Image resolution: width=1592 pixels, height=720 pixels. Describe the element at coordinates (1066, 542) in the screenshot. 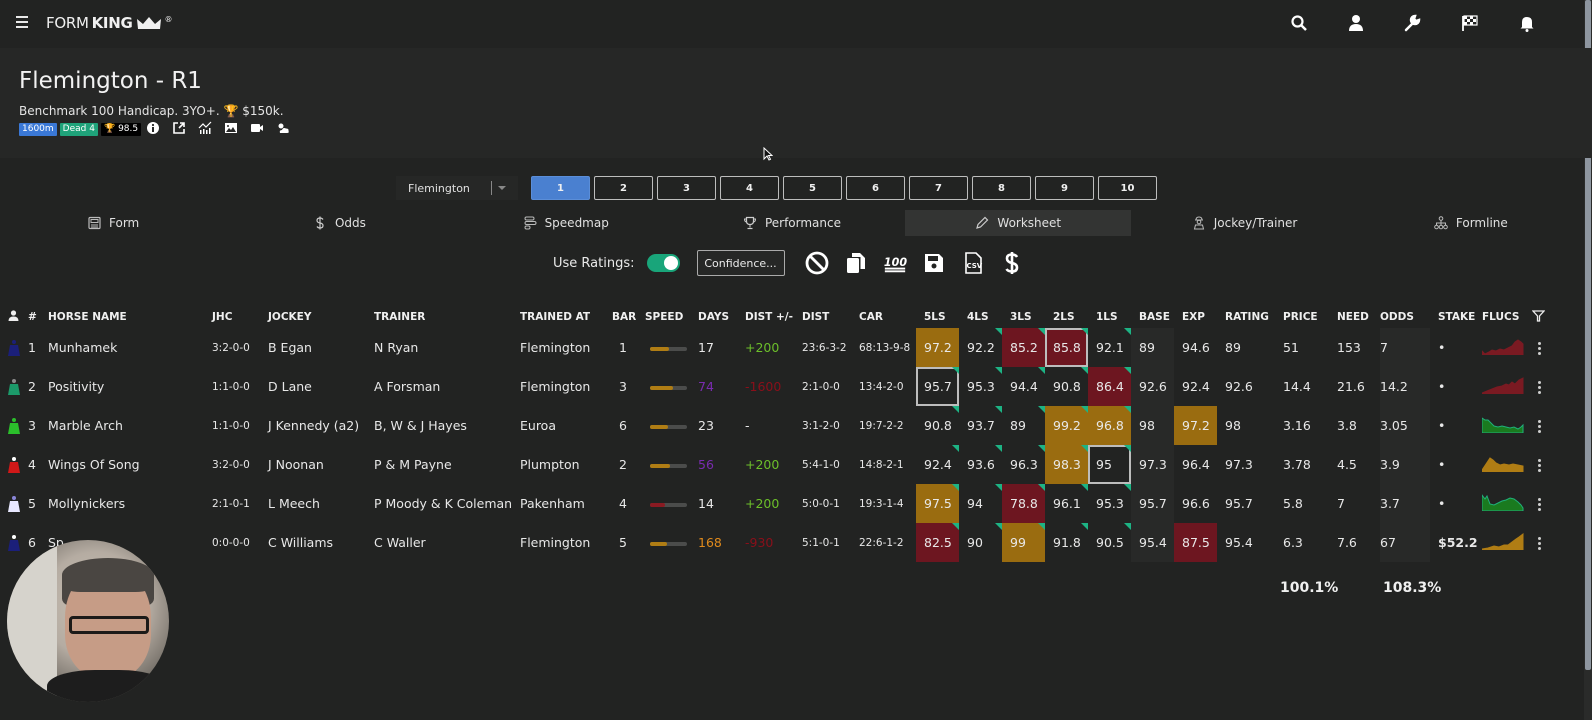

I see `rating-2ls: 91.8` at that location.